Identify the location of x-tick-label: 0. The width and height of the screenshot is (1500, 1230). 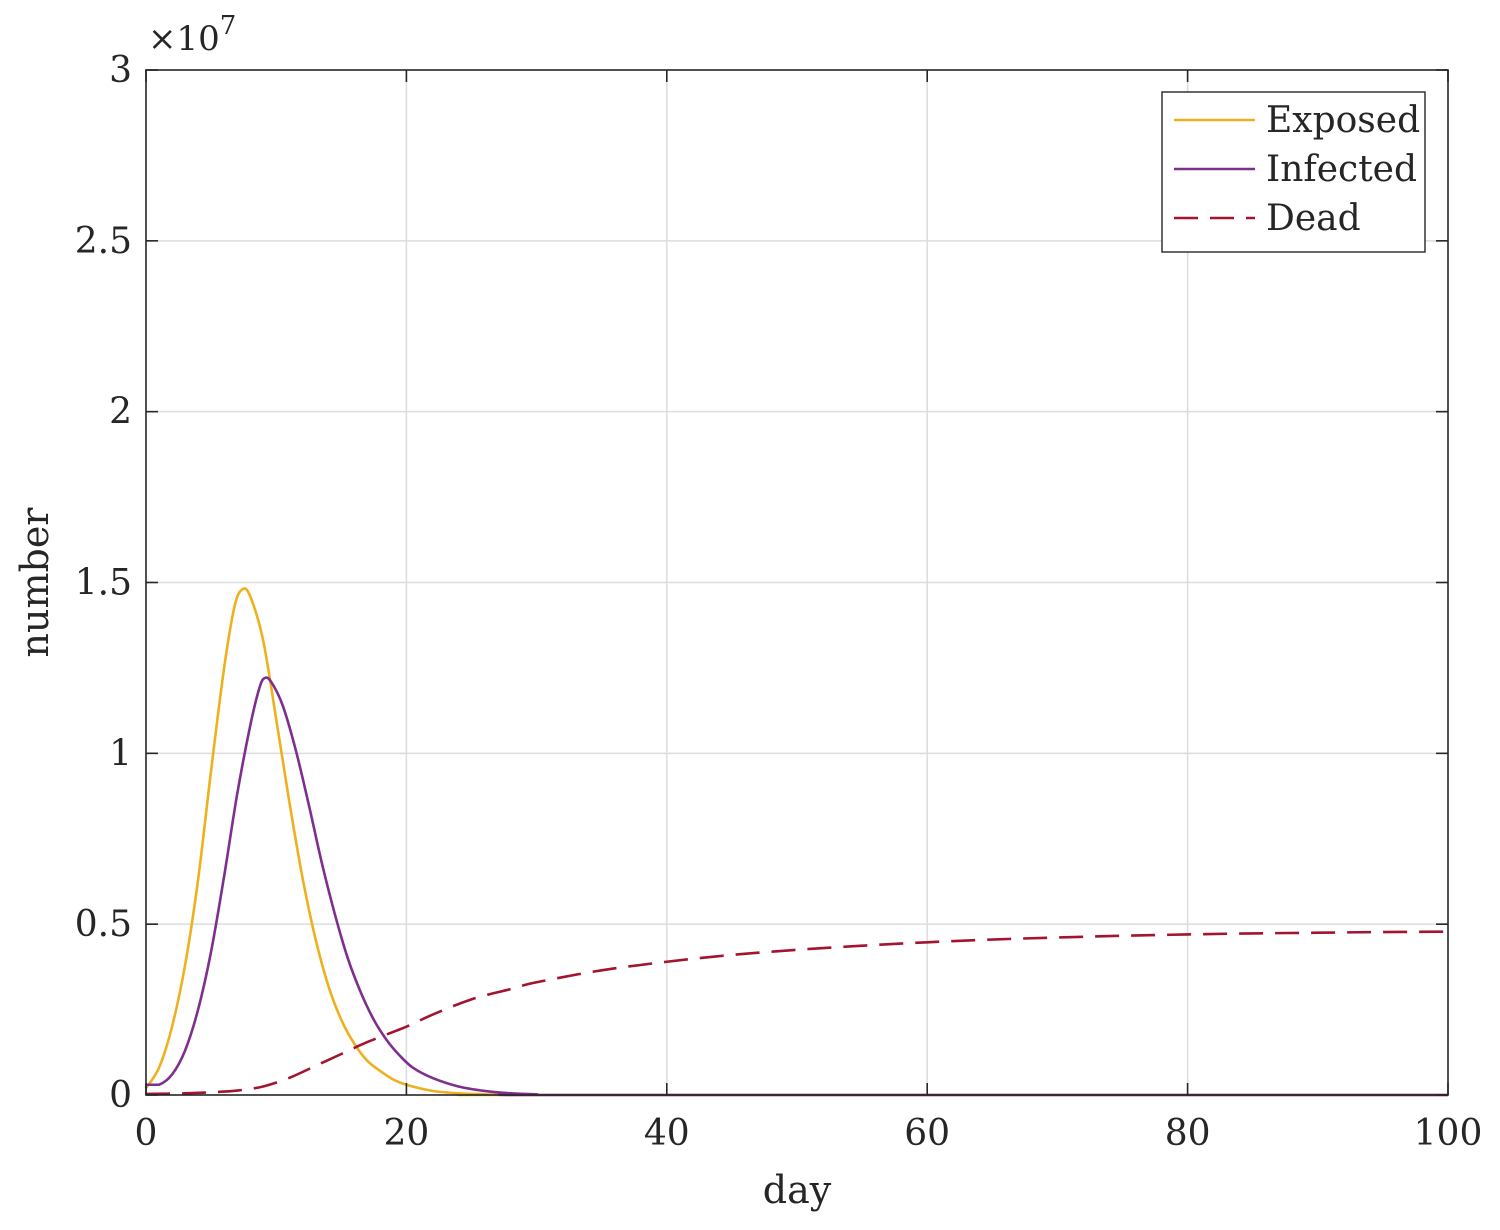
(146, 1133).